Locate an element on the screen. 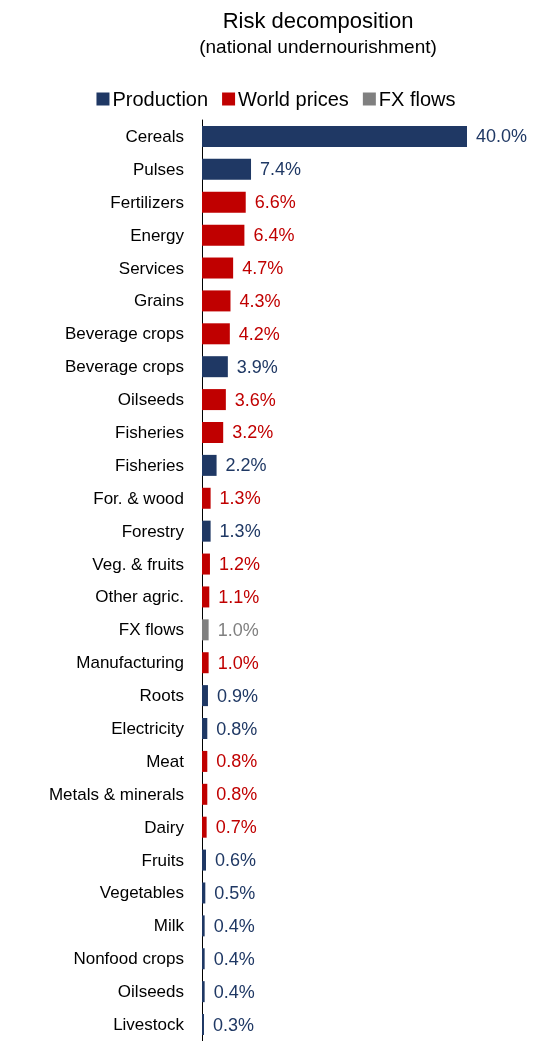 This screenshot has width=552, height=1041. y-tick-label: Grains is located at coordinates (158, 301).